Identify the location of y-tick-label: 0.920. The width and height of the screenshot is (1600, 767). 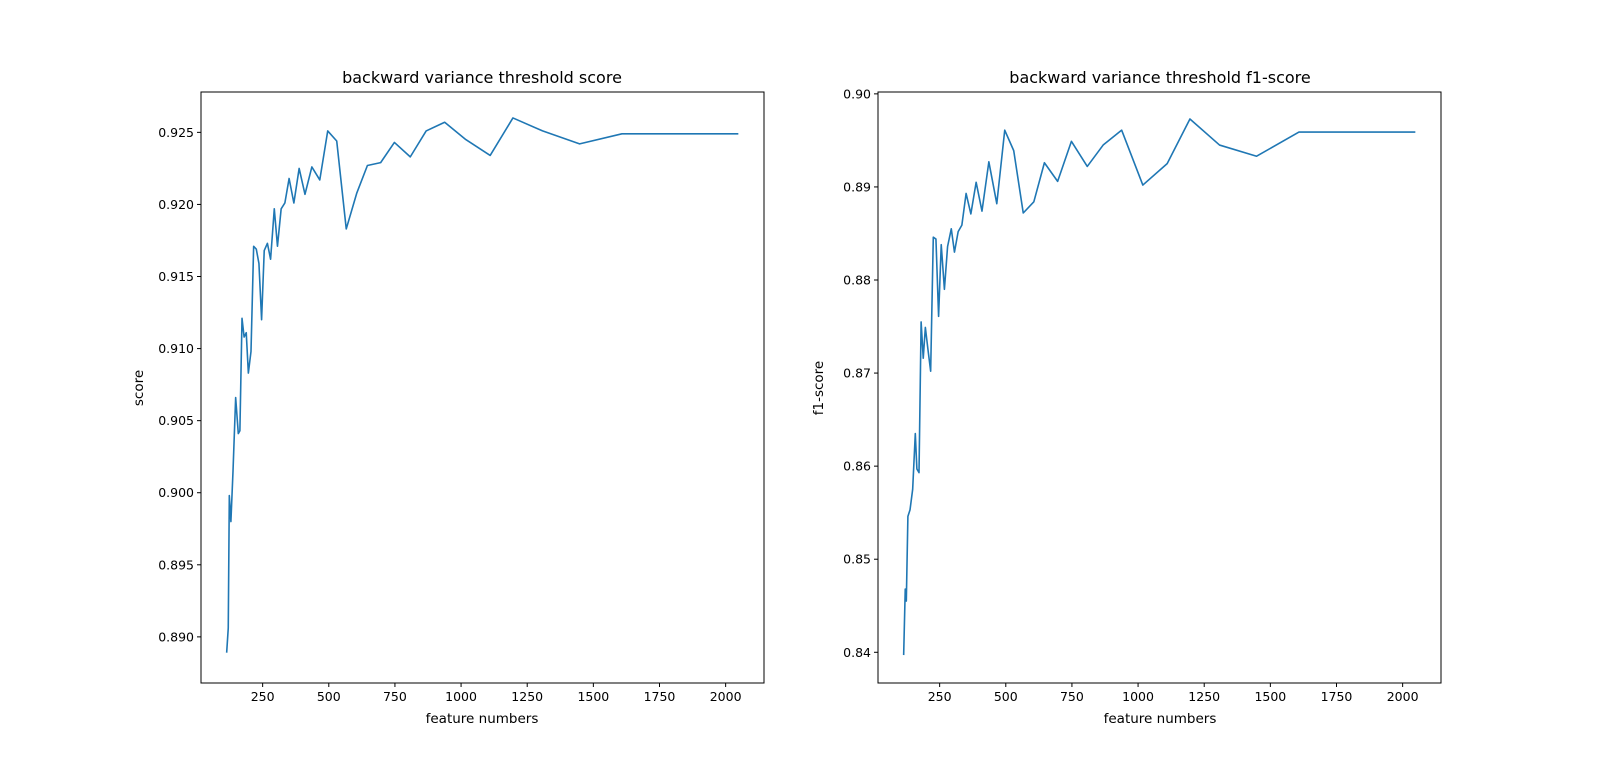
(176, 204).